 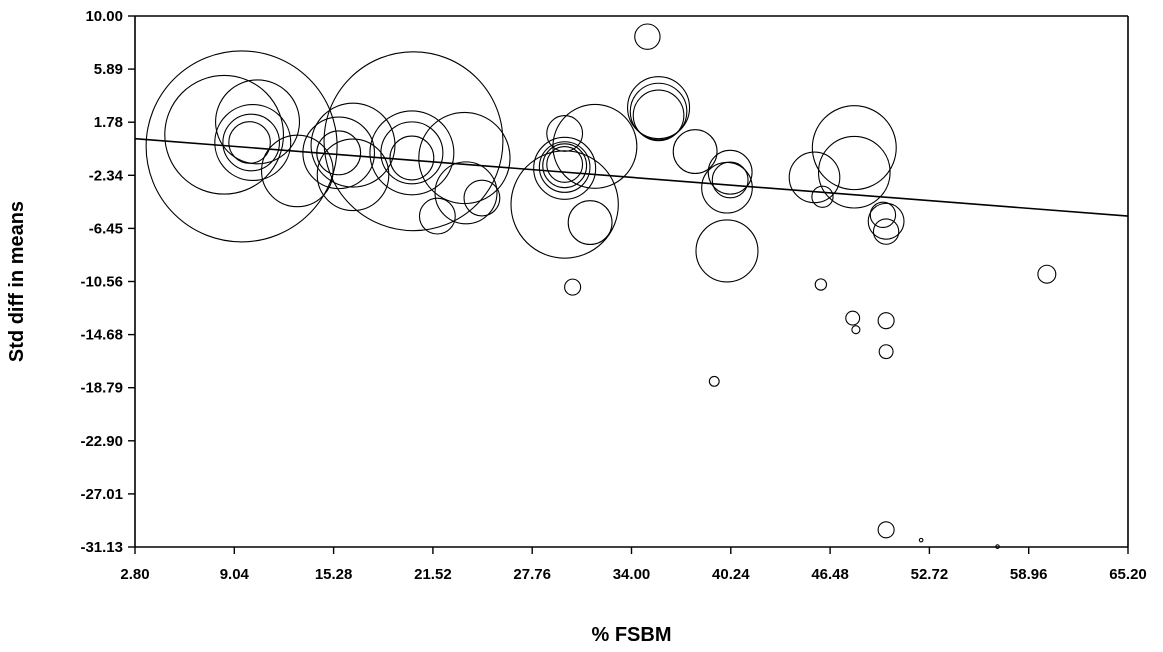 What do you see at coordinates (101, 441) in the screenshot?
I see `y-tick-label: -22.90` at bounding box center [101, 441].